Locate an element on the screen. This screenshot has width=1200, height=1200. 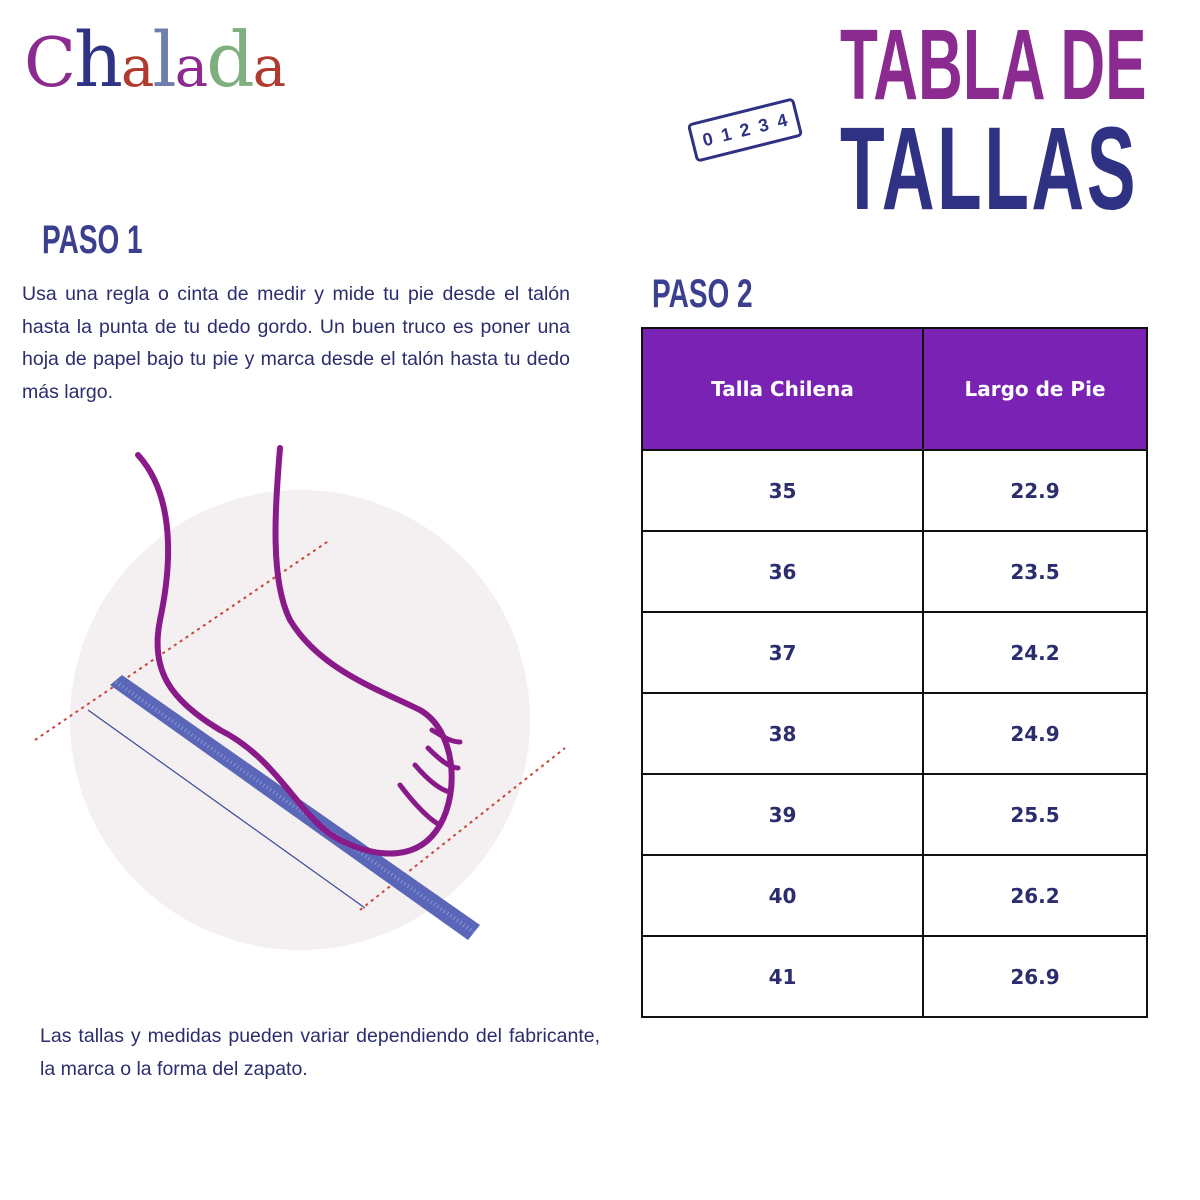
table-row: 38 24.9 is located at coordinates (894, 733).